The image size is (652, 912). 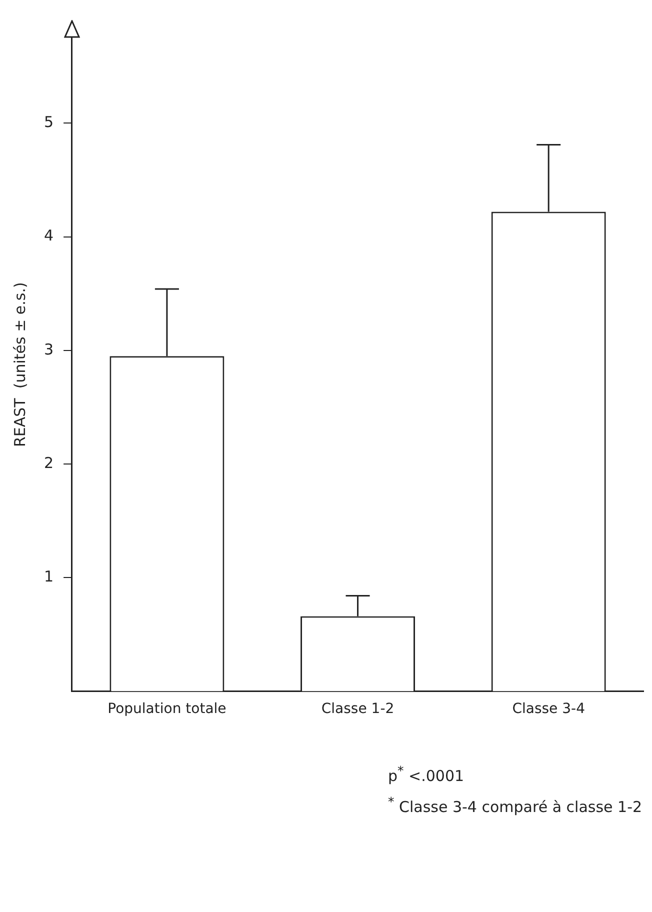 I want to click on y-tick-label: 2, so click(x=49, y=463).